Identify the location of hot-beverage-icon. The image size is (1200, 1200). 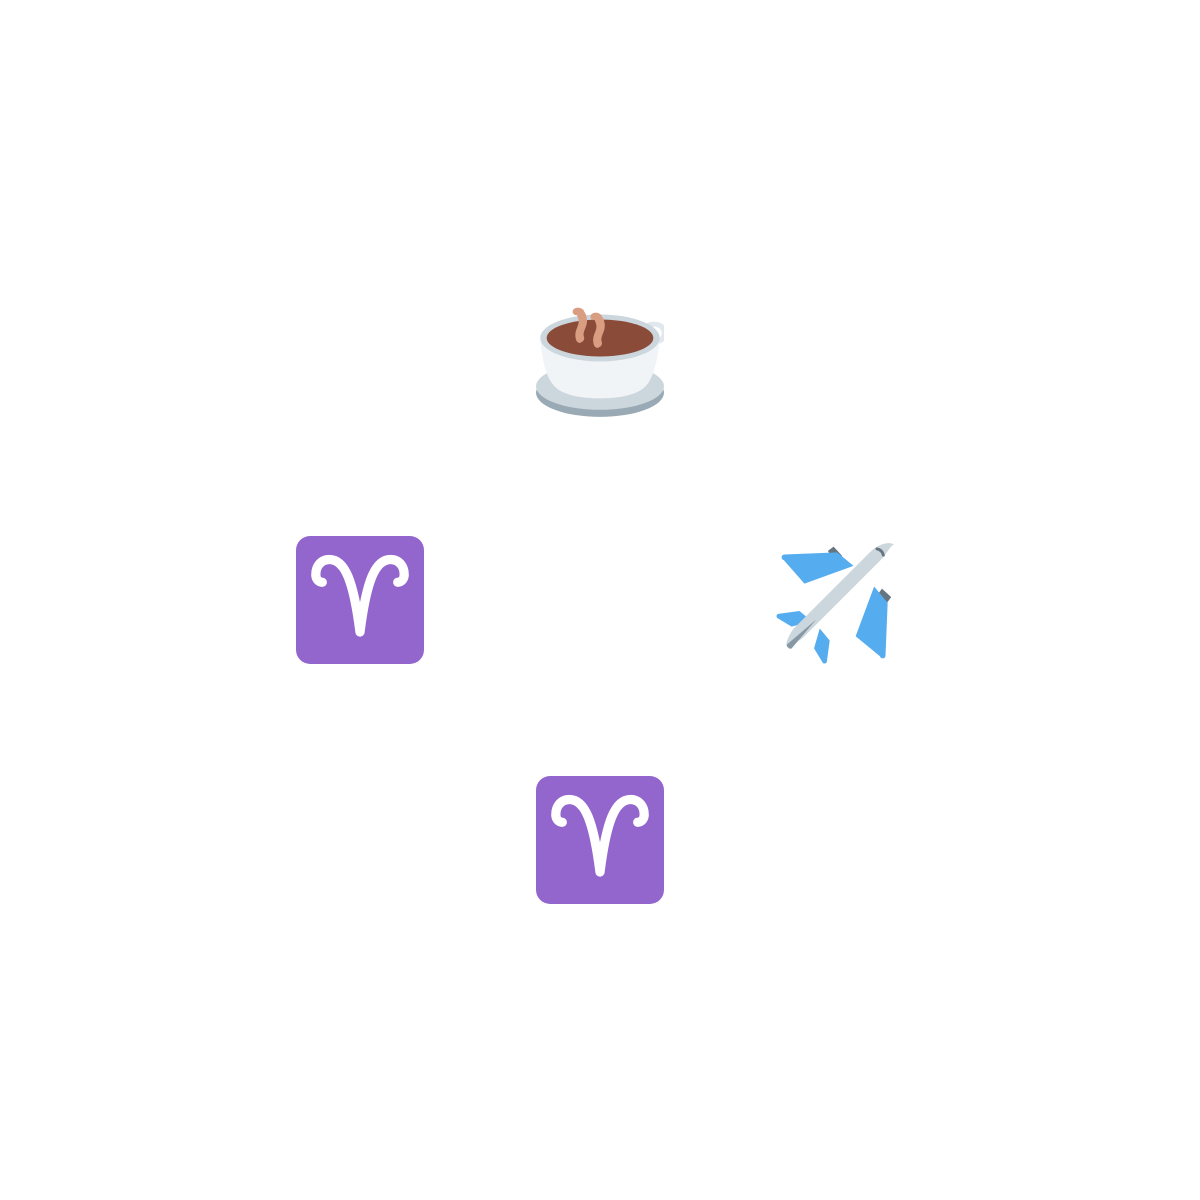
(600, 360).